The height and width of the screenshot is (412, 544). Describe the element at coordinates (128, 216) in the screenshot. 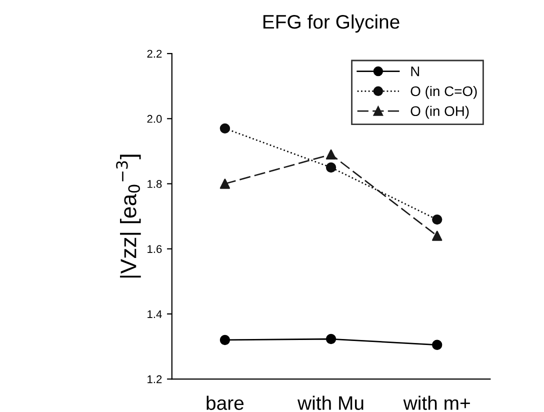

I see `y-axis-title: |Vzz| [ea$_{0}$$^{−3}$]` at that location.